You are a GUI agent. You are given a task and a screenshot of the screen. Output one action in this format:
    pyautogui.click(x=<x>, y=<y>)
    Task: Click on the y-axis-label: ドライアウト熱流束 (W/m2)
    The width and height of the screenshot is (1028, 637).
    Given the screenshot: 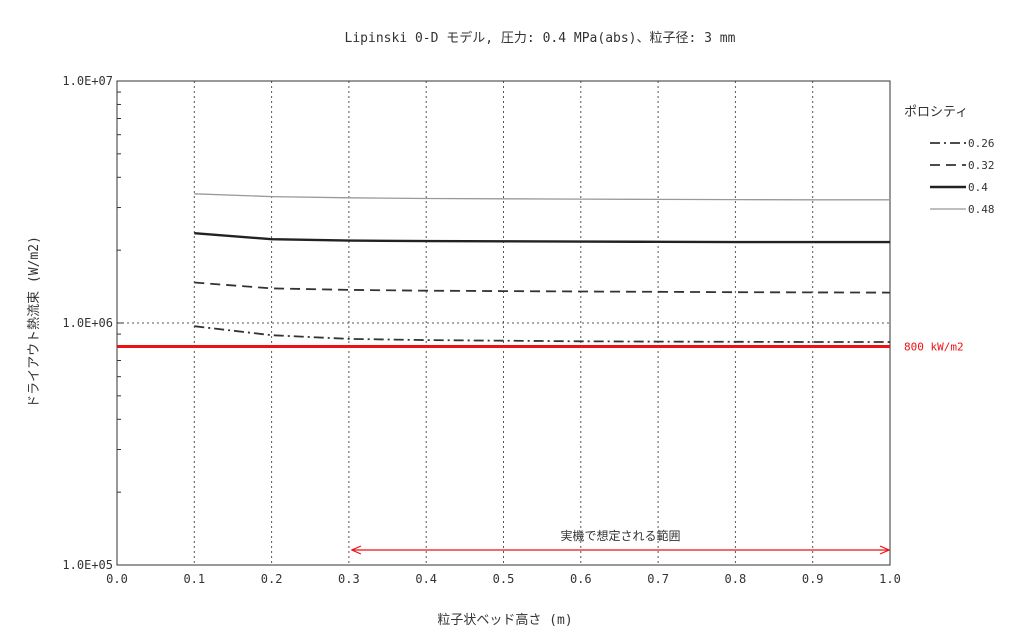 What is the action you would take?
    pyautogui.click(x=34, y=322)
    